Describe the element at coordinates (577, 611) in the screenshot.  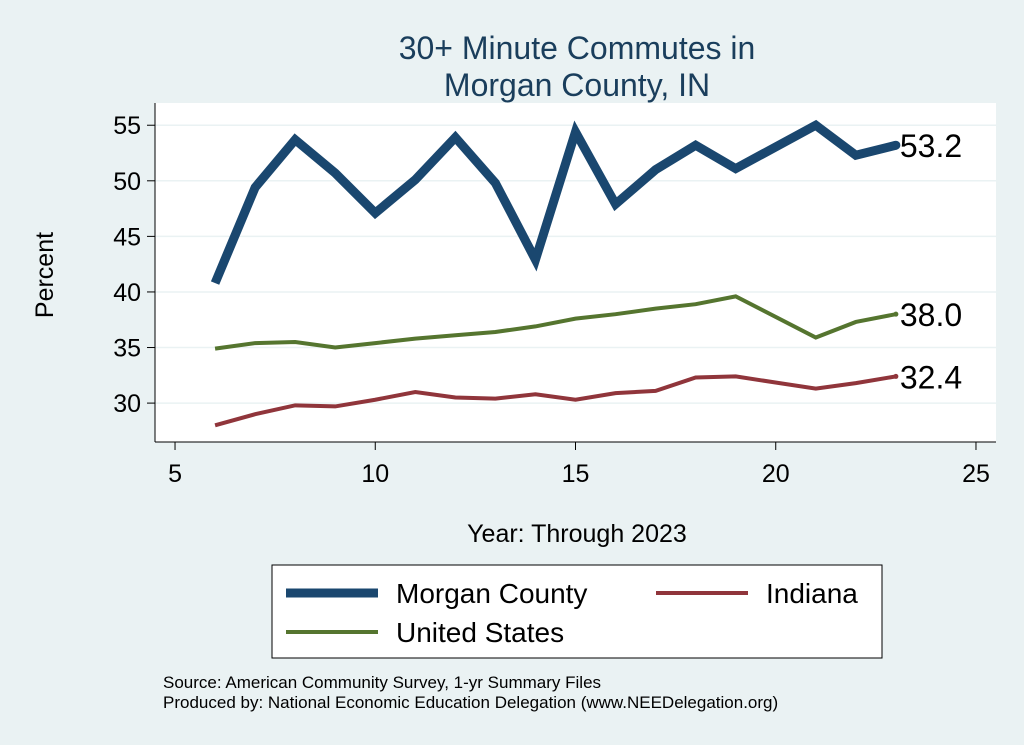
I see `legend-box` at that location.